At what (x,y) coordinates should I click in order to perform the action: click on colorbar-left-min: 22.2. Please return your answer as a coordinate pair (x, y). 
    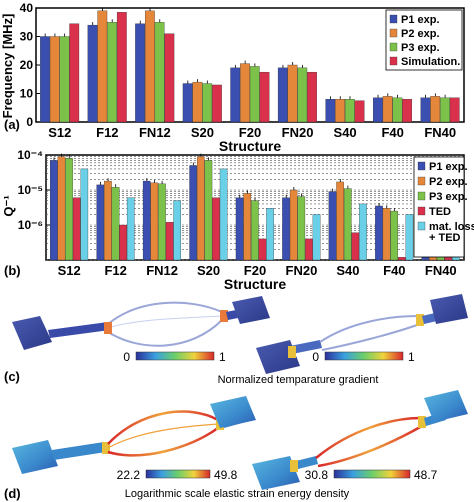
    Looking at the image, I should click on (129, 475).